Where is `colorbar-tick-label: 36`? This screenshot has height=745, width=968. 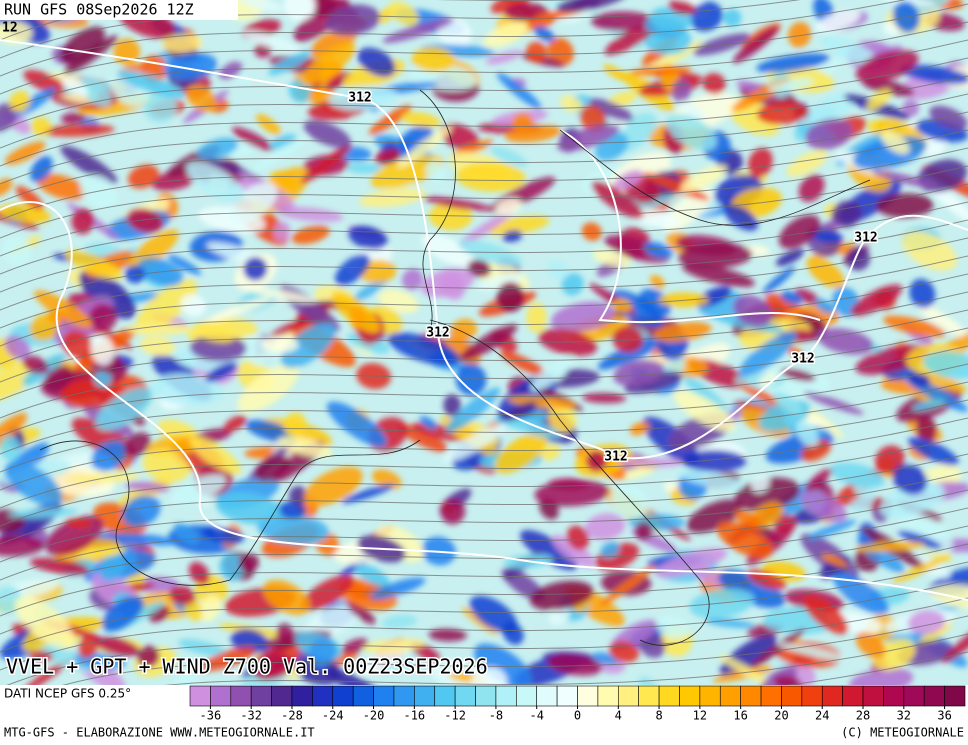 colorbar-tick-label: 36 is located at coordinates (944, 716).